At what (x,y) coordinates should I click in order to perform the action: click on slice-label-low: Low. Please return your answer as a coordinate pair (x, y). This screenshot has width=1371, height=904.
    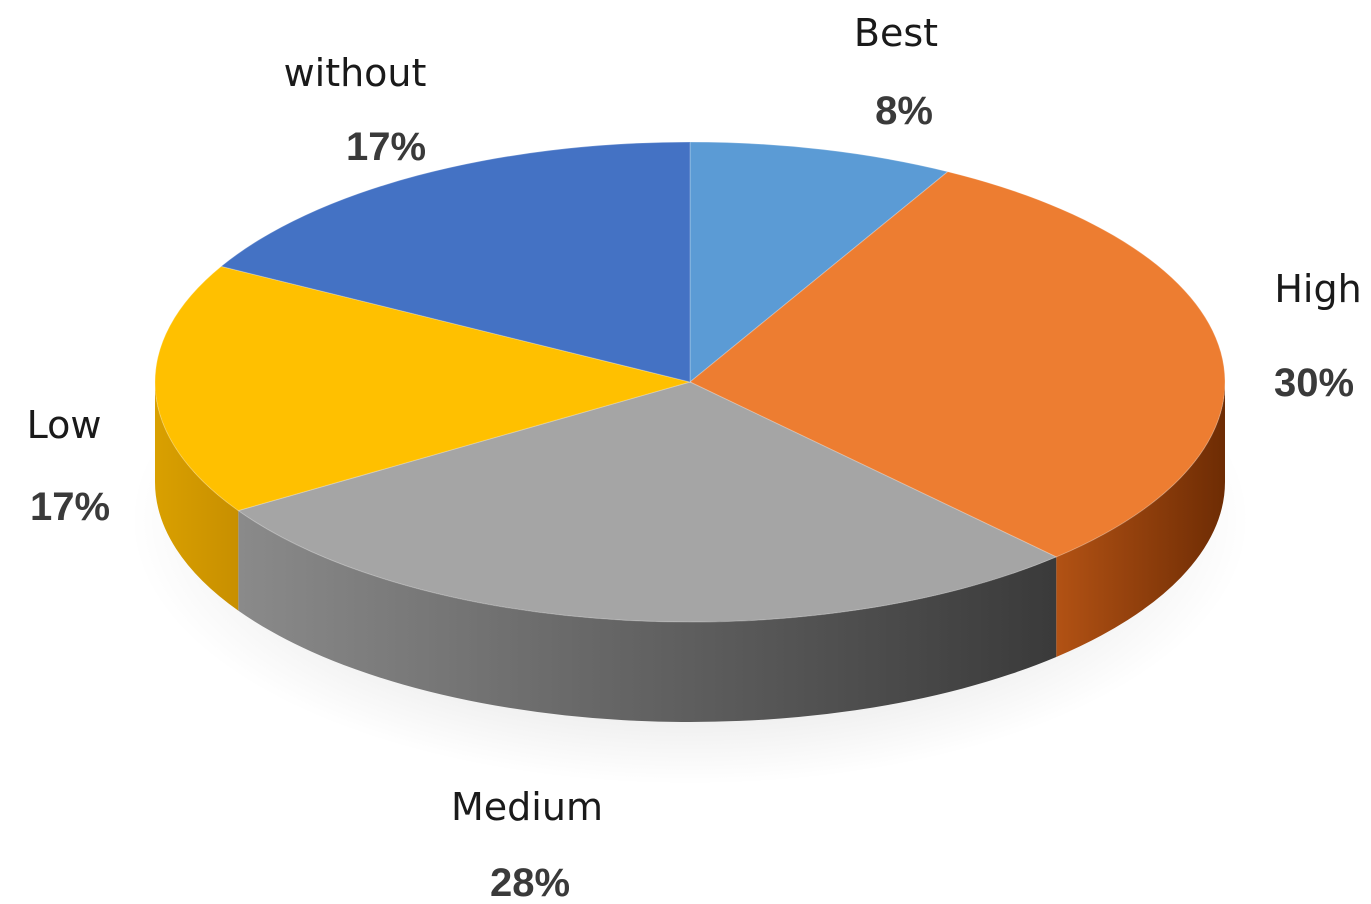
    Looking at the image, I should click on (64, 425).